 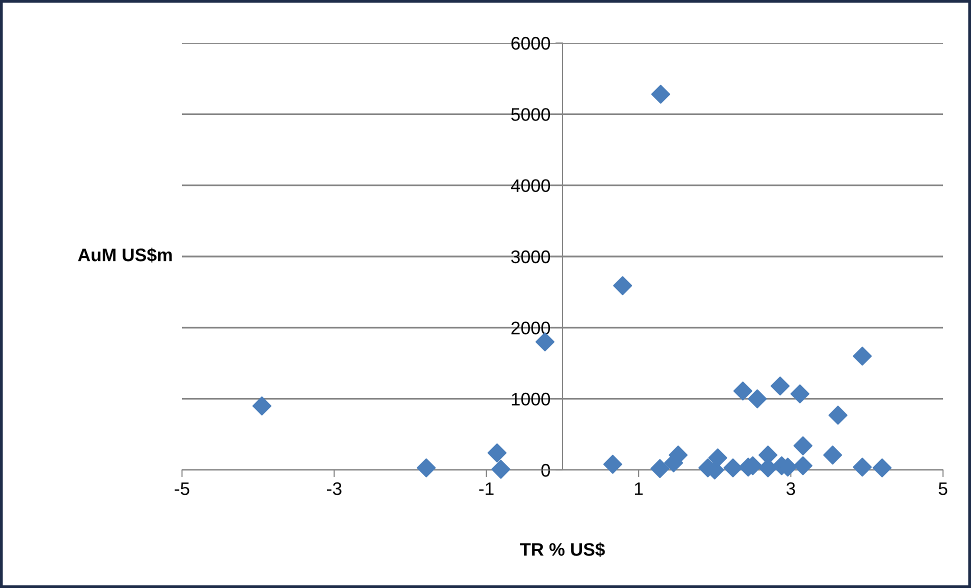 I want to click on y-tick-label: 3000, so click(x=530, y=257).